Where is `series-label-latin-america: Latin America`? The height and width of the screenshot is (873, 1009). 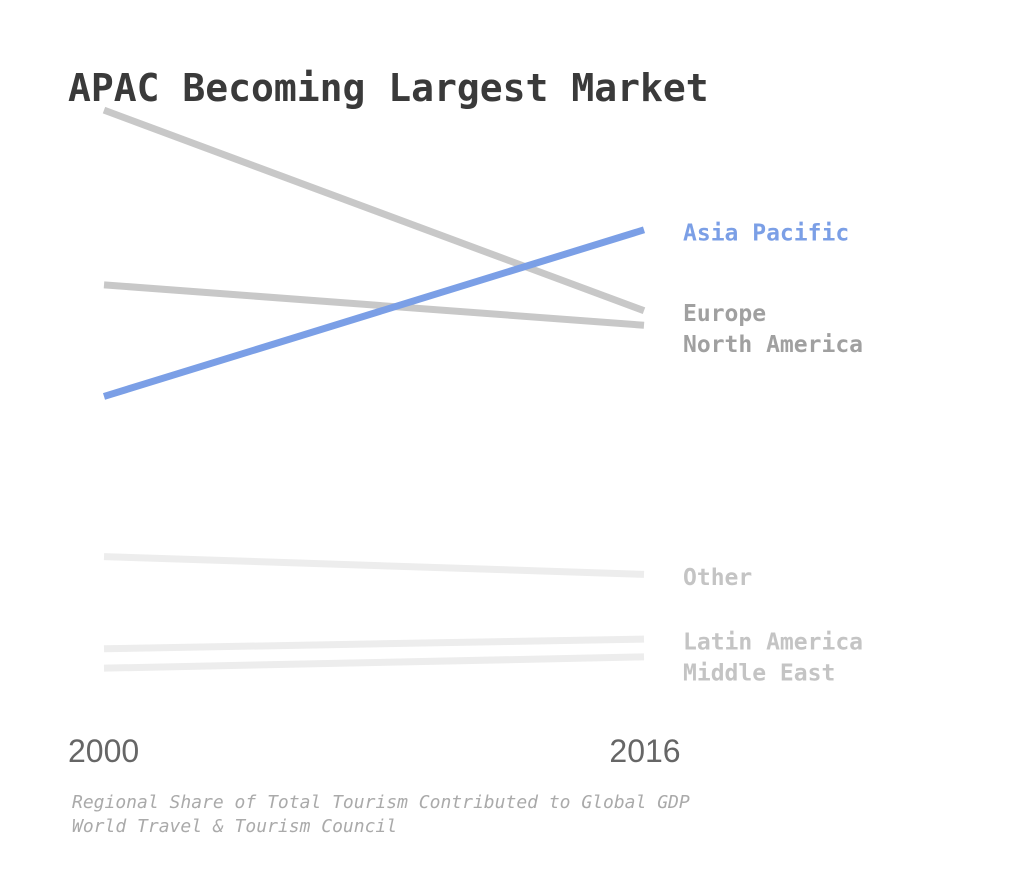
series-label-latin-america: Latin America is located at coordinates (773, 643).